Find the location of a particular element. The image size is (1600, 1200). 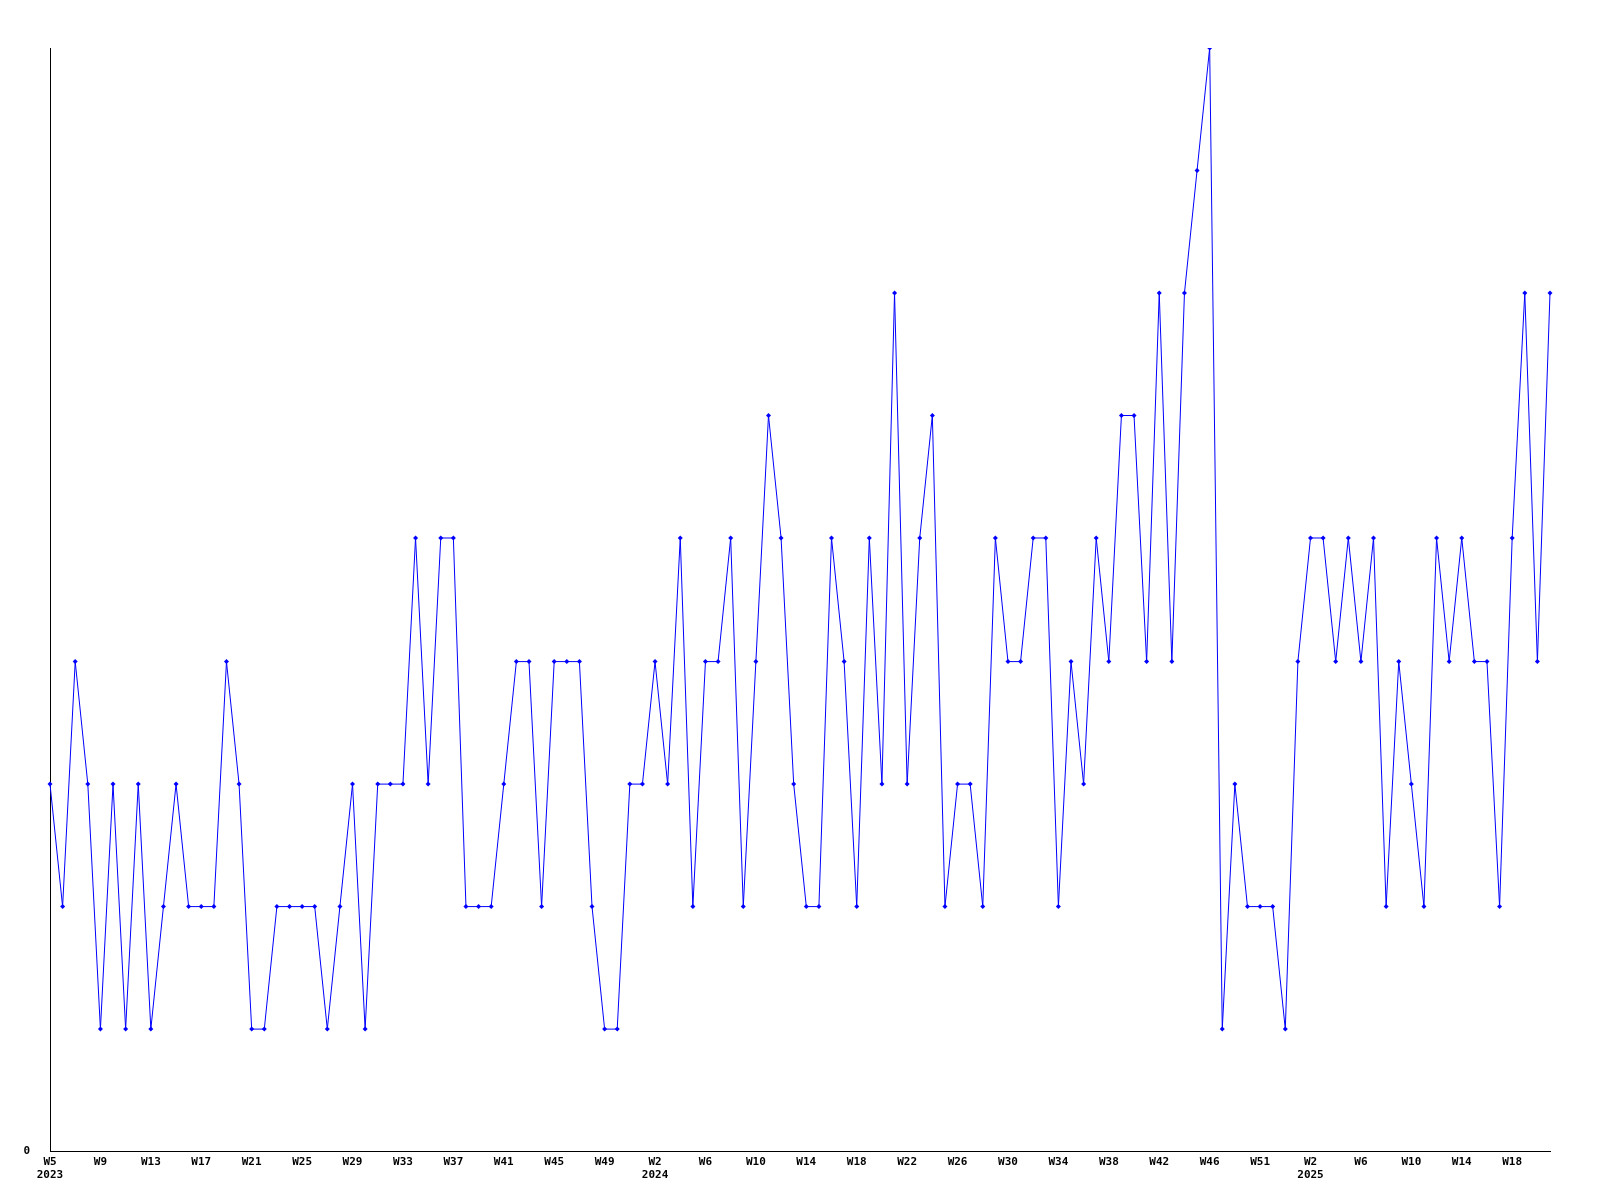

text: 0 is located at coordinates (26, 1151).